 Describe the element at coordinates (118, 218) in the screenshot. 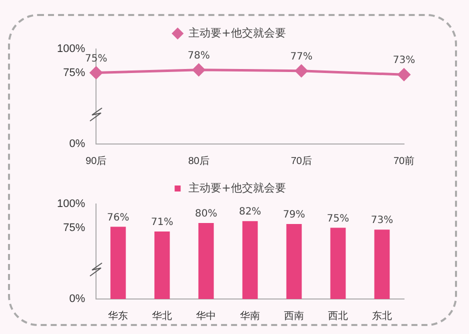

I see `data-label: 76%` at that location.